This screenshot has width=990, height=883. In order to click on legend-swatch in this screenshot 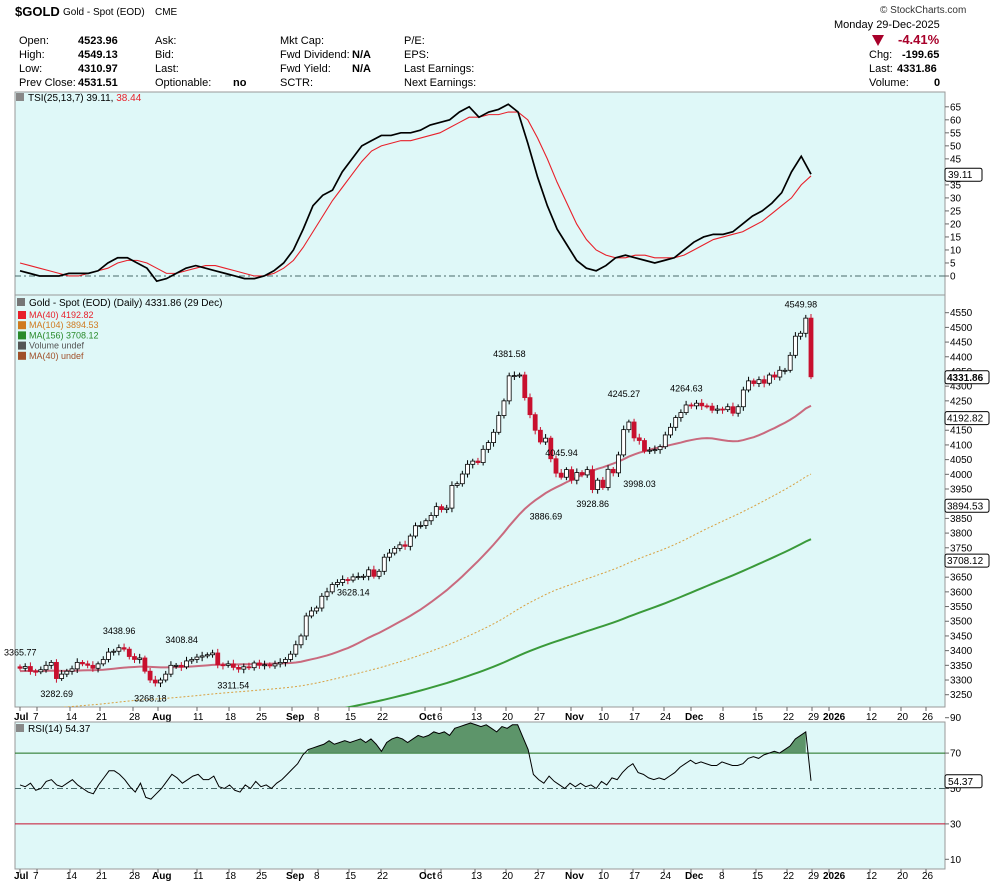, I will do `click(22, 335)`.